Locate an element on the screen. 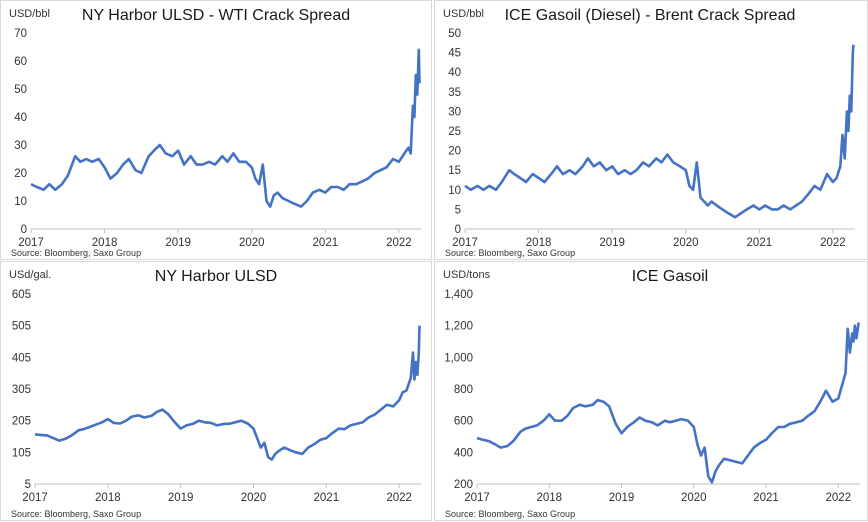 The height and width of the screenshot is (522, 868). y-tick-label: 15 is located at coordinates (454, 171).